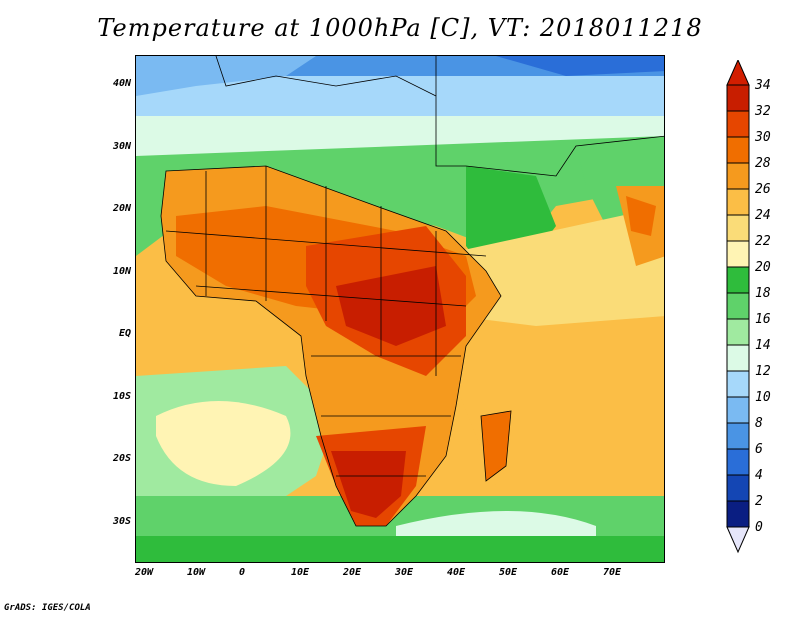 This screenshot has height=618, width=800. I want to click on colorbar-level-label: 34, so click(762, 85).